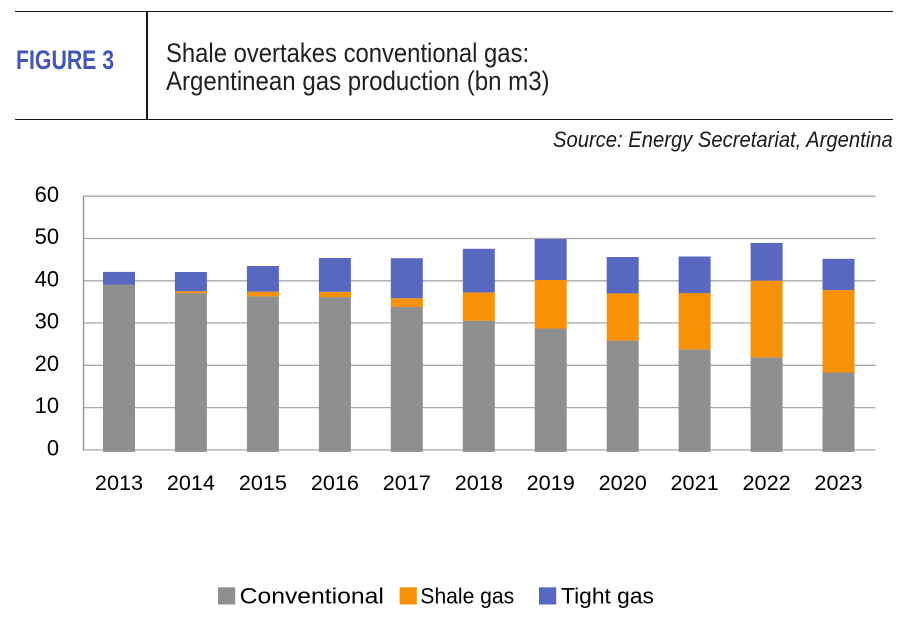 Image resolution: width=906 pixels, height=622 pixels. Describe the element at coordinates (767, 483) in the screenshot. I see `svg-text: 2022` at that location.